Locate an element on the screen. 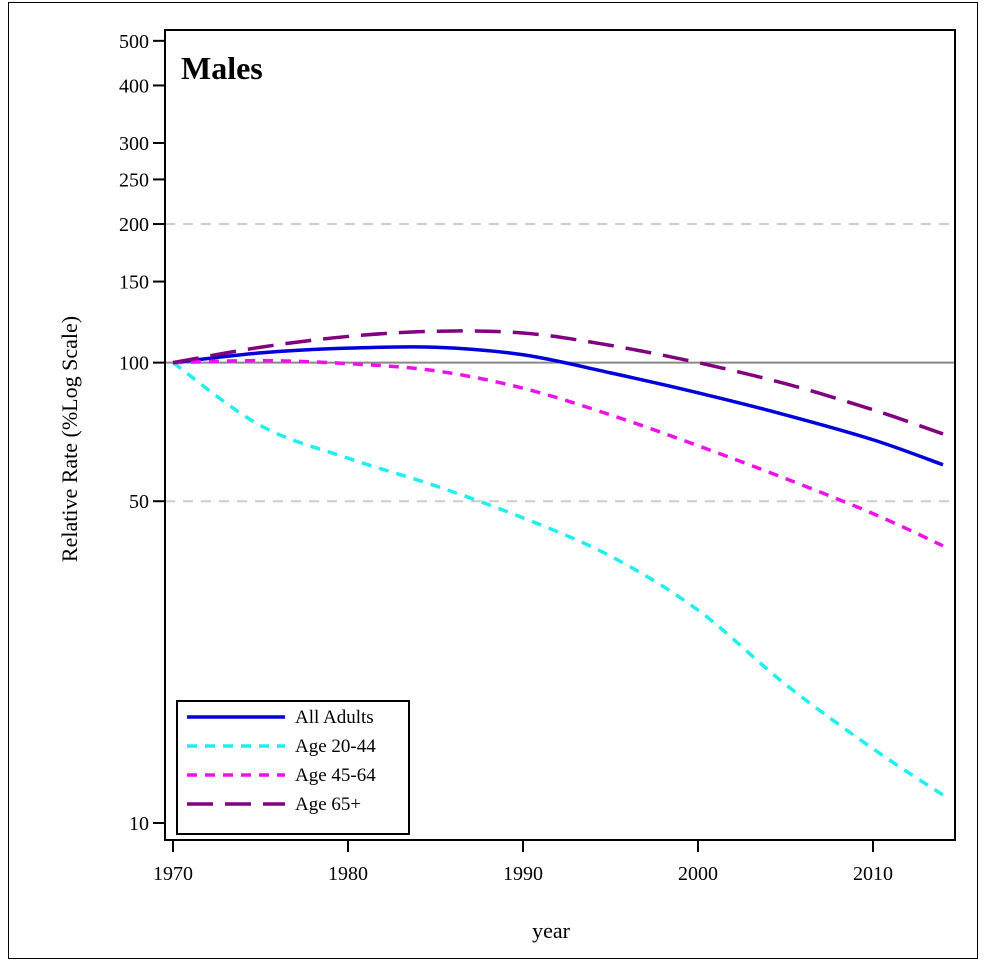  series-line-all-adults is located at coordinates (558, 406).